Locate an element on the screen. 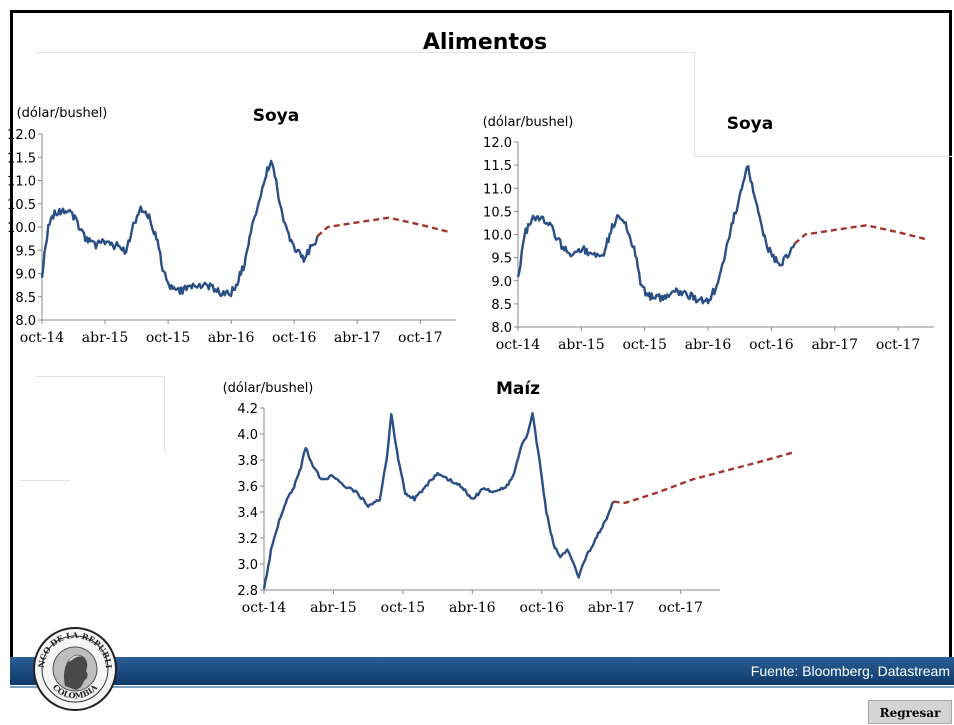 The image size is (954, 725). regresar-button: Regresar is located at coordinates (910, 712).